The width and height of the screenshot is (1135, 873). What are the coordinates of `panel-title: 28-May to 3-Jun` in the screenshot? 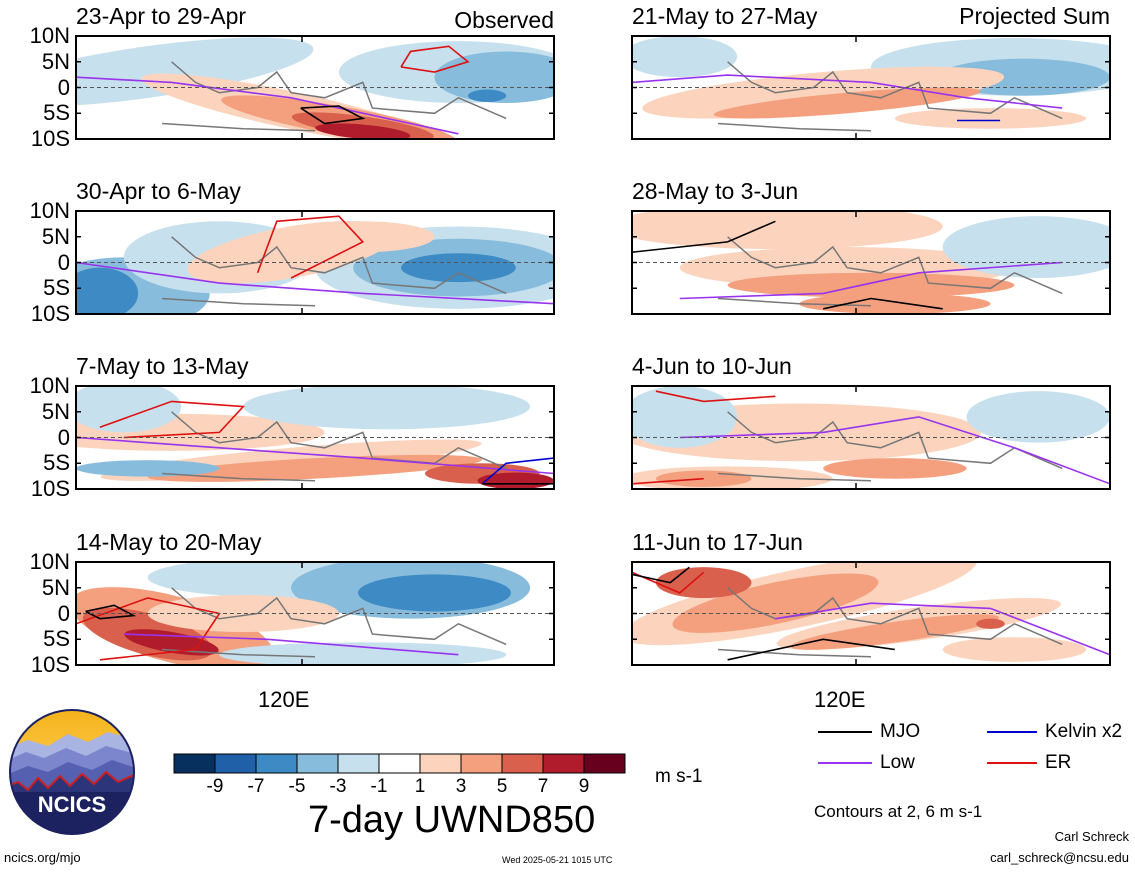 It's located at (715, 191).